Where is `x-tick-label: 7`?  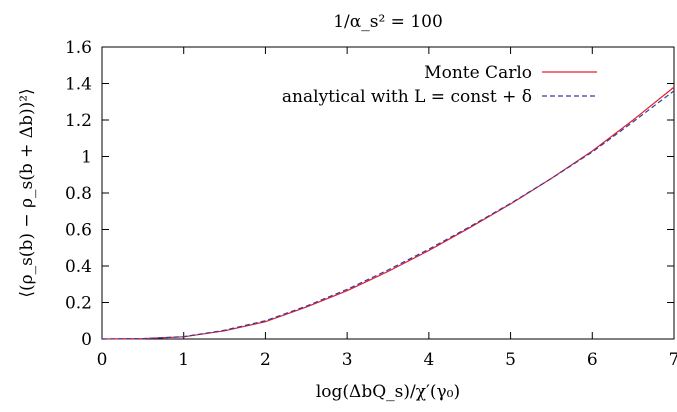
x-tick-label: 7 is located at coordinates (673, 360).